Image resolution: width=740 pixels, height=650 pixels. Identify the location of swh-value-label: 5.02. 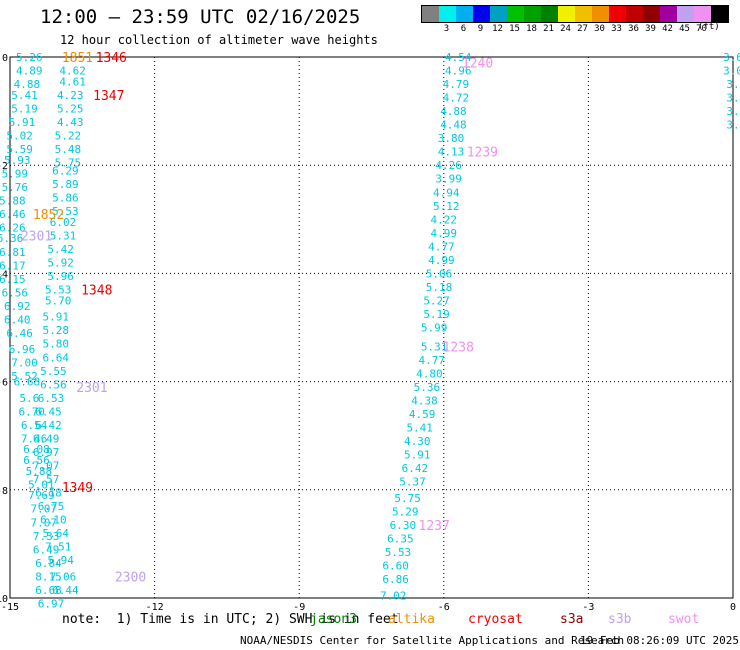
(19, 135).